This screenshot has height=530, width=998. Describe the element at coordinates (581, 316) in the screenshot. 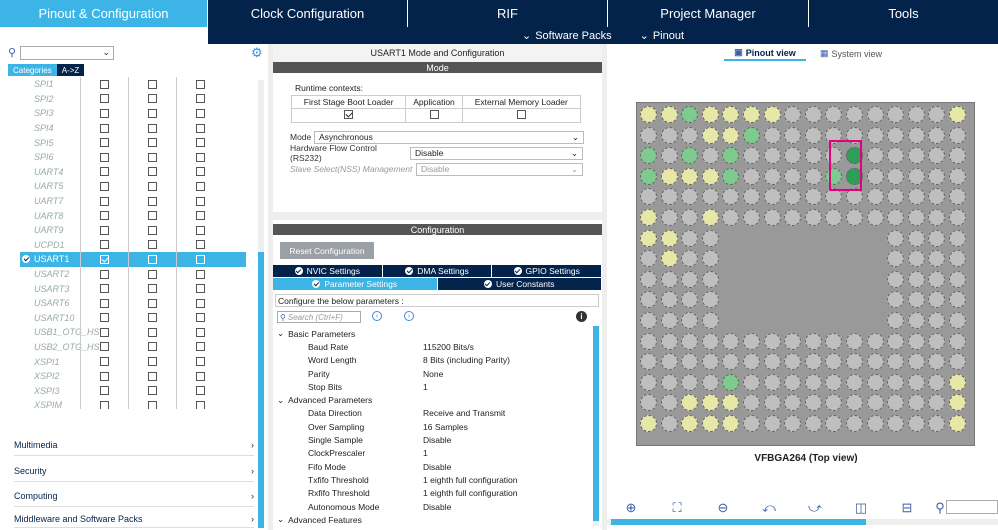

I see `info-icon: i` at that location.